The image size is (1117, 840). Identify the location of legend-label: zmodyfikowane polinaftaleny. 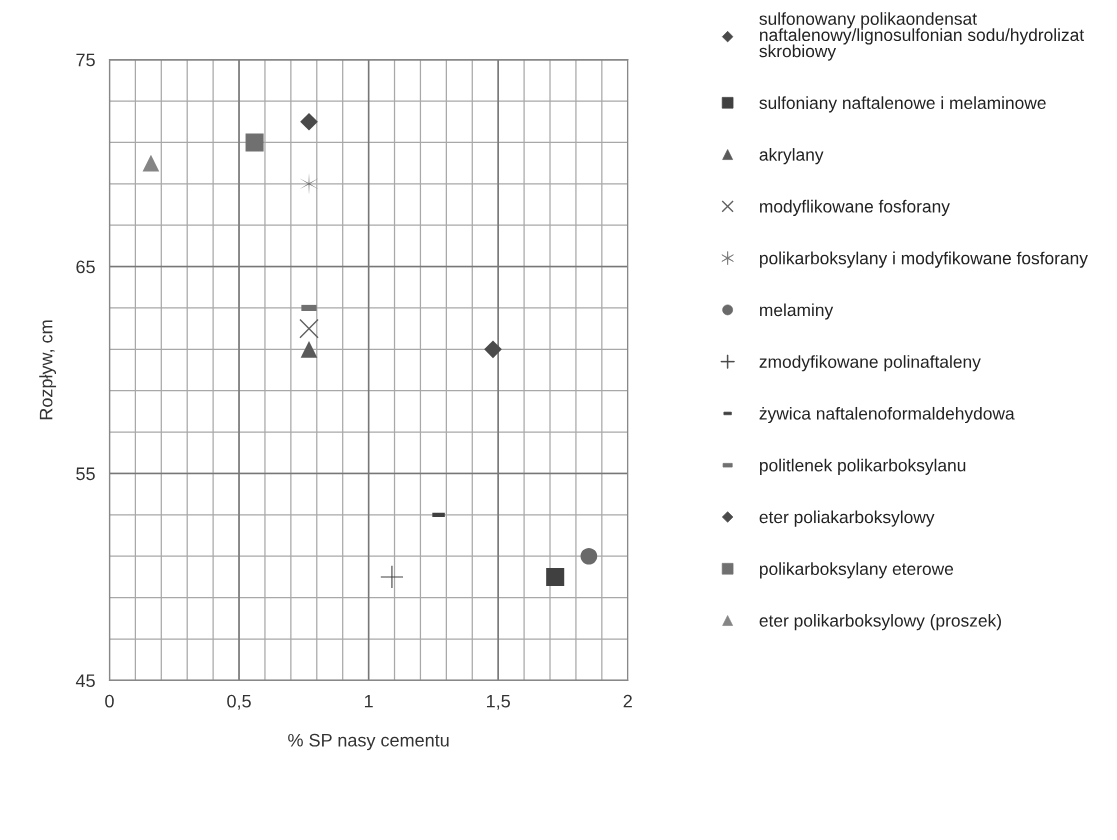
(870, 363).